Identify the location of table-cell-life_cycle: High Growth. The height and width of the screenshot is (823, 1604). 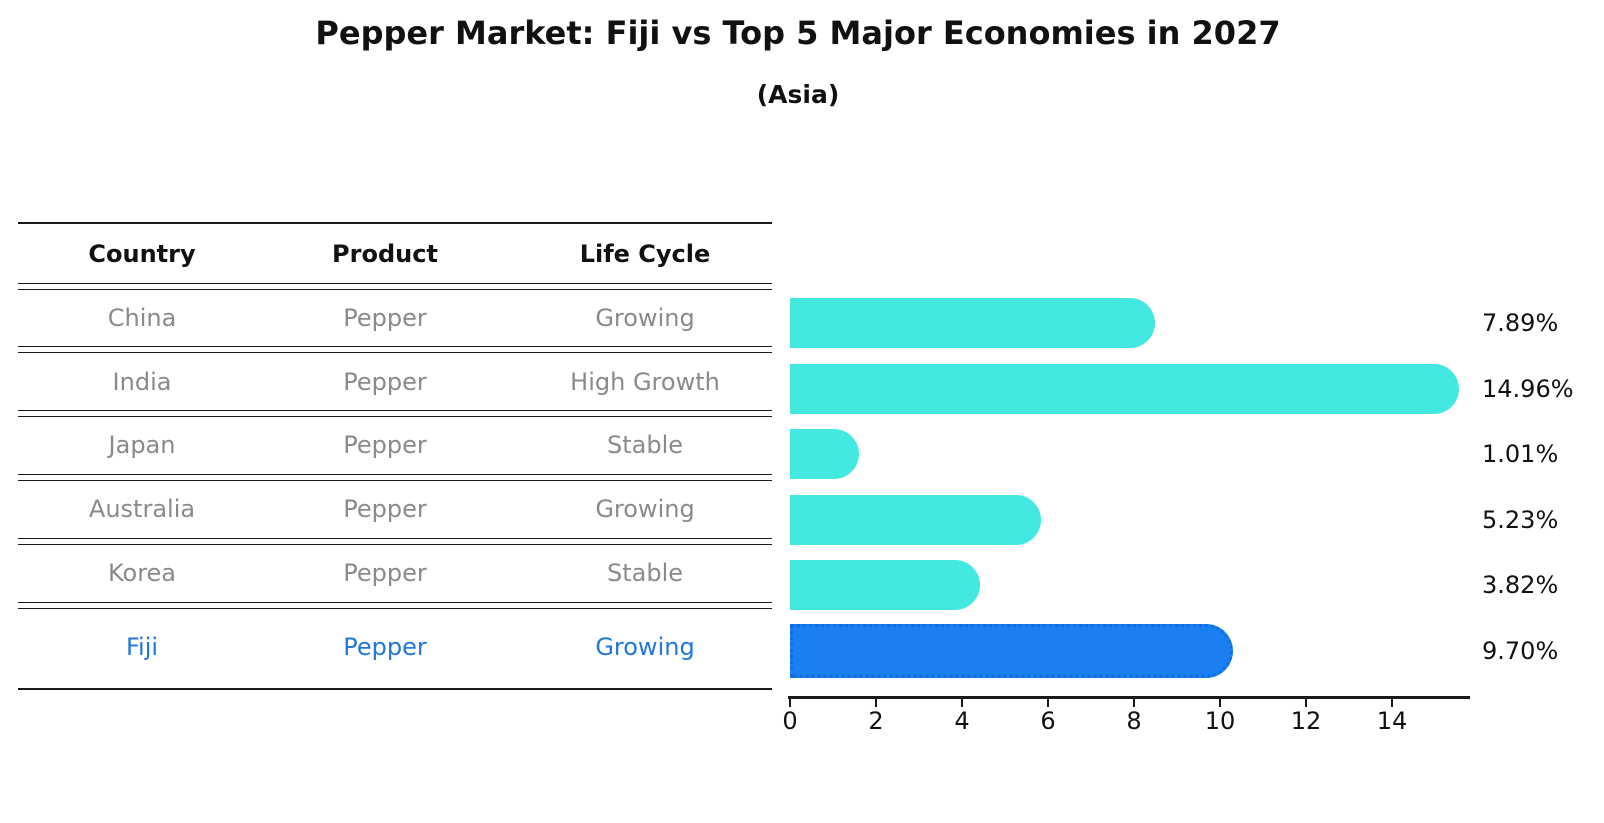
(645, 381).